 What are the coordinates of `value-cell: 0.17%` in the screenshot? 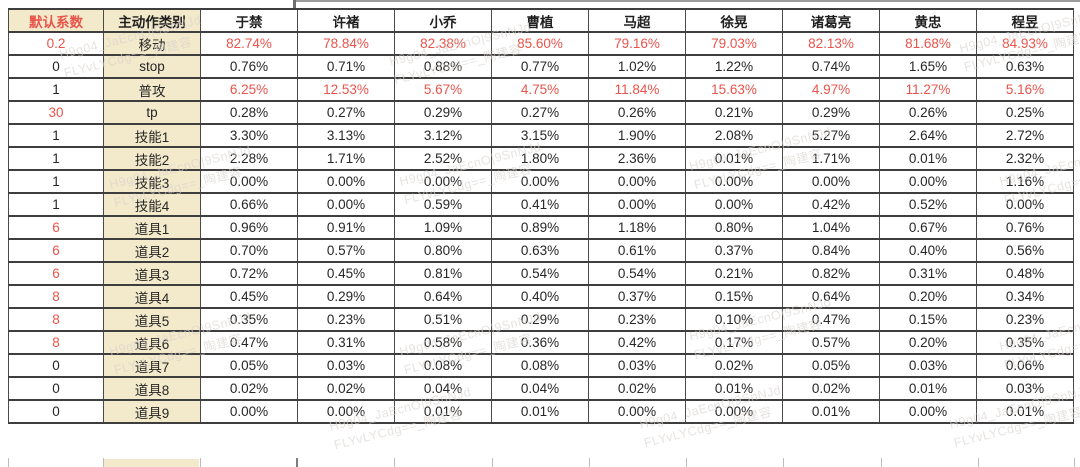 It's located at (734, 342).